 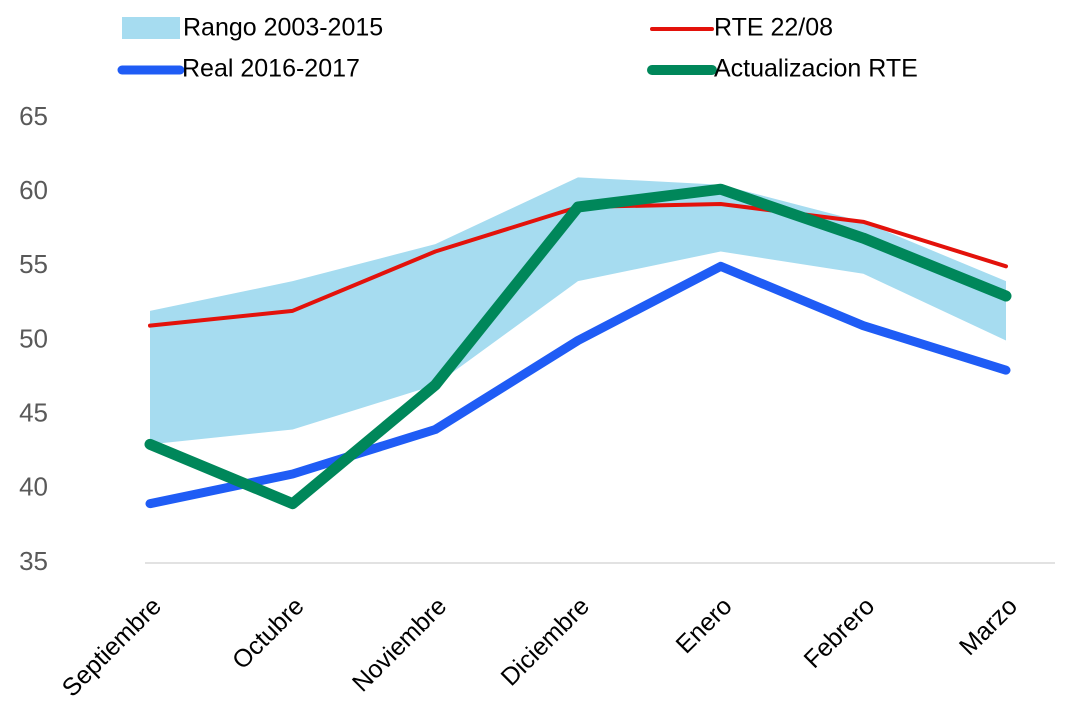 What do you see at coordinates (33, 190) in the screenshot?
I see `y-tick-label: 60` at bounding box center [33, 190].